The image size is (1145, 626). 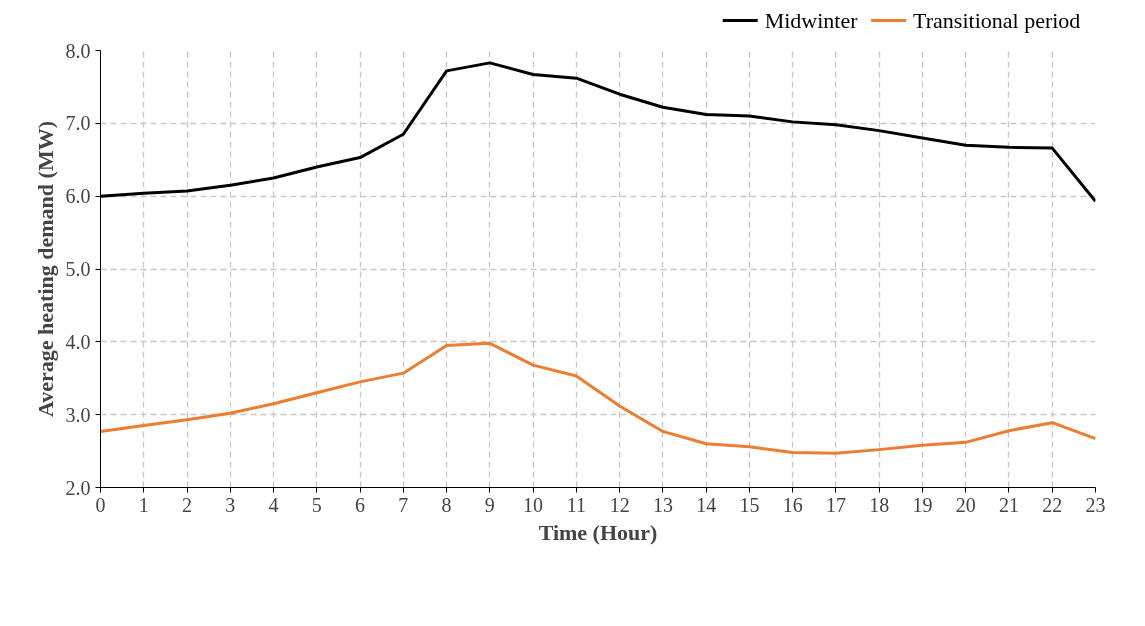 I want to click on x-tick-label: 15, so click(x=749, y=504).